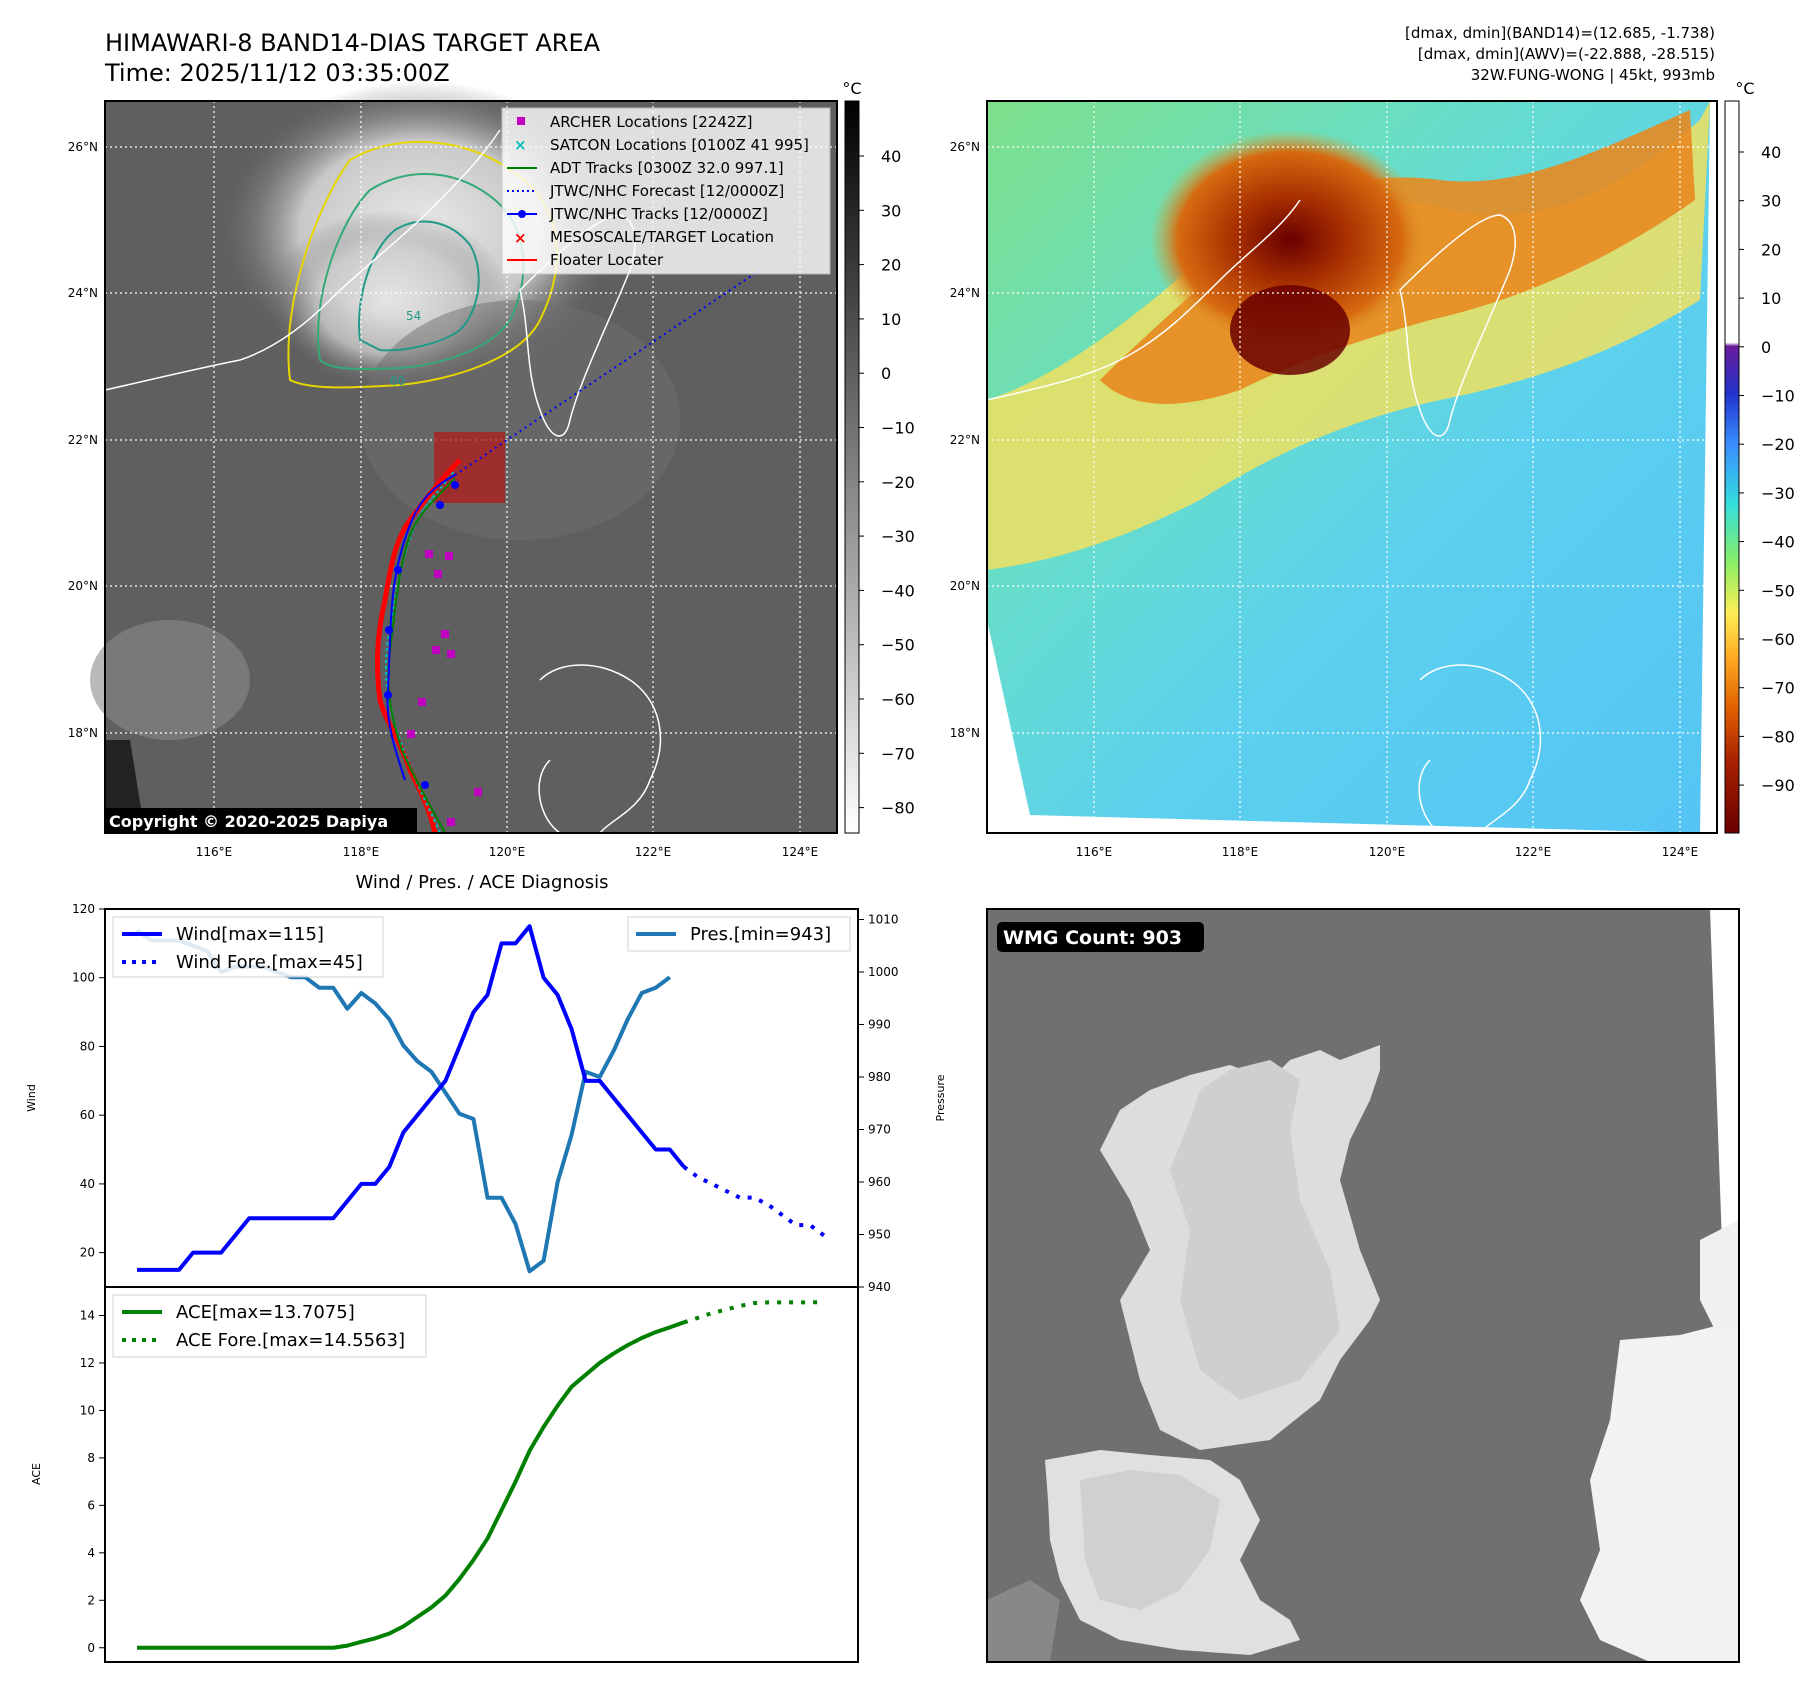 Image resolution: width=1797 pixels, height=1690 pixels. I want to click on left-lat-24: 24°N, so click(83, 293).